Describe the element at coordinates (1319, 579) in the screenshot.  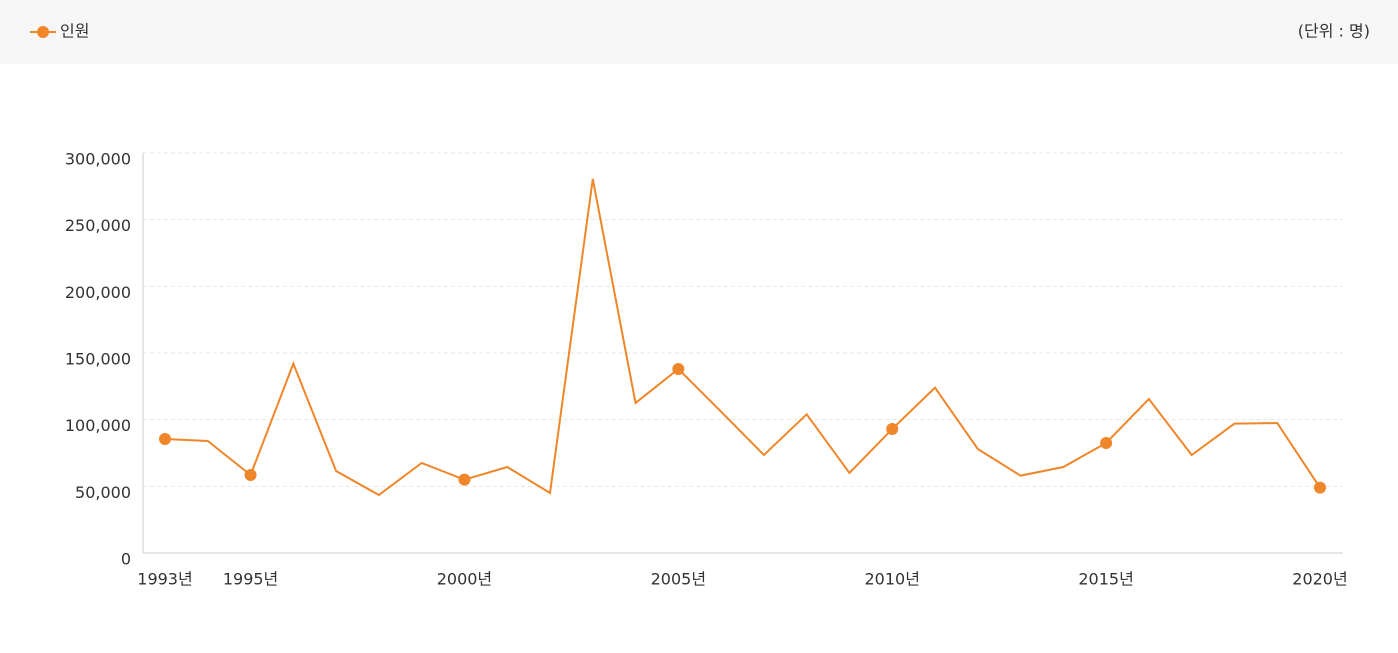
I see `x-tick-label: 2020년` at that location.